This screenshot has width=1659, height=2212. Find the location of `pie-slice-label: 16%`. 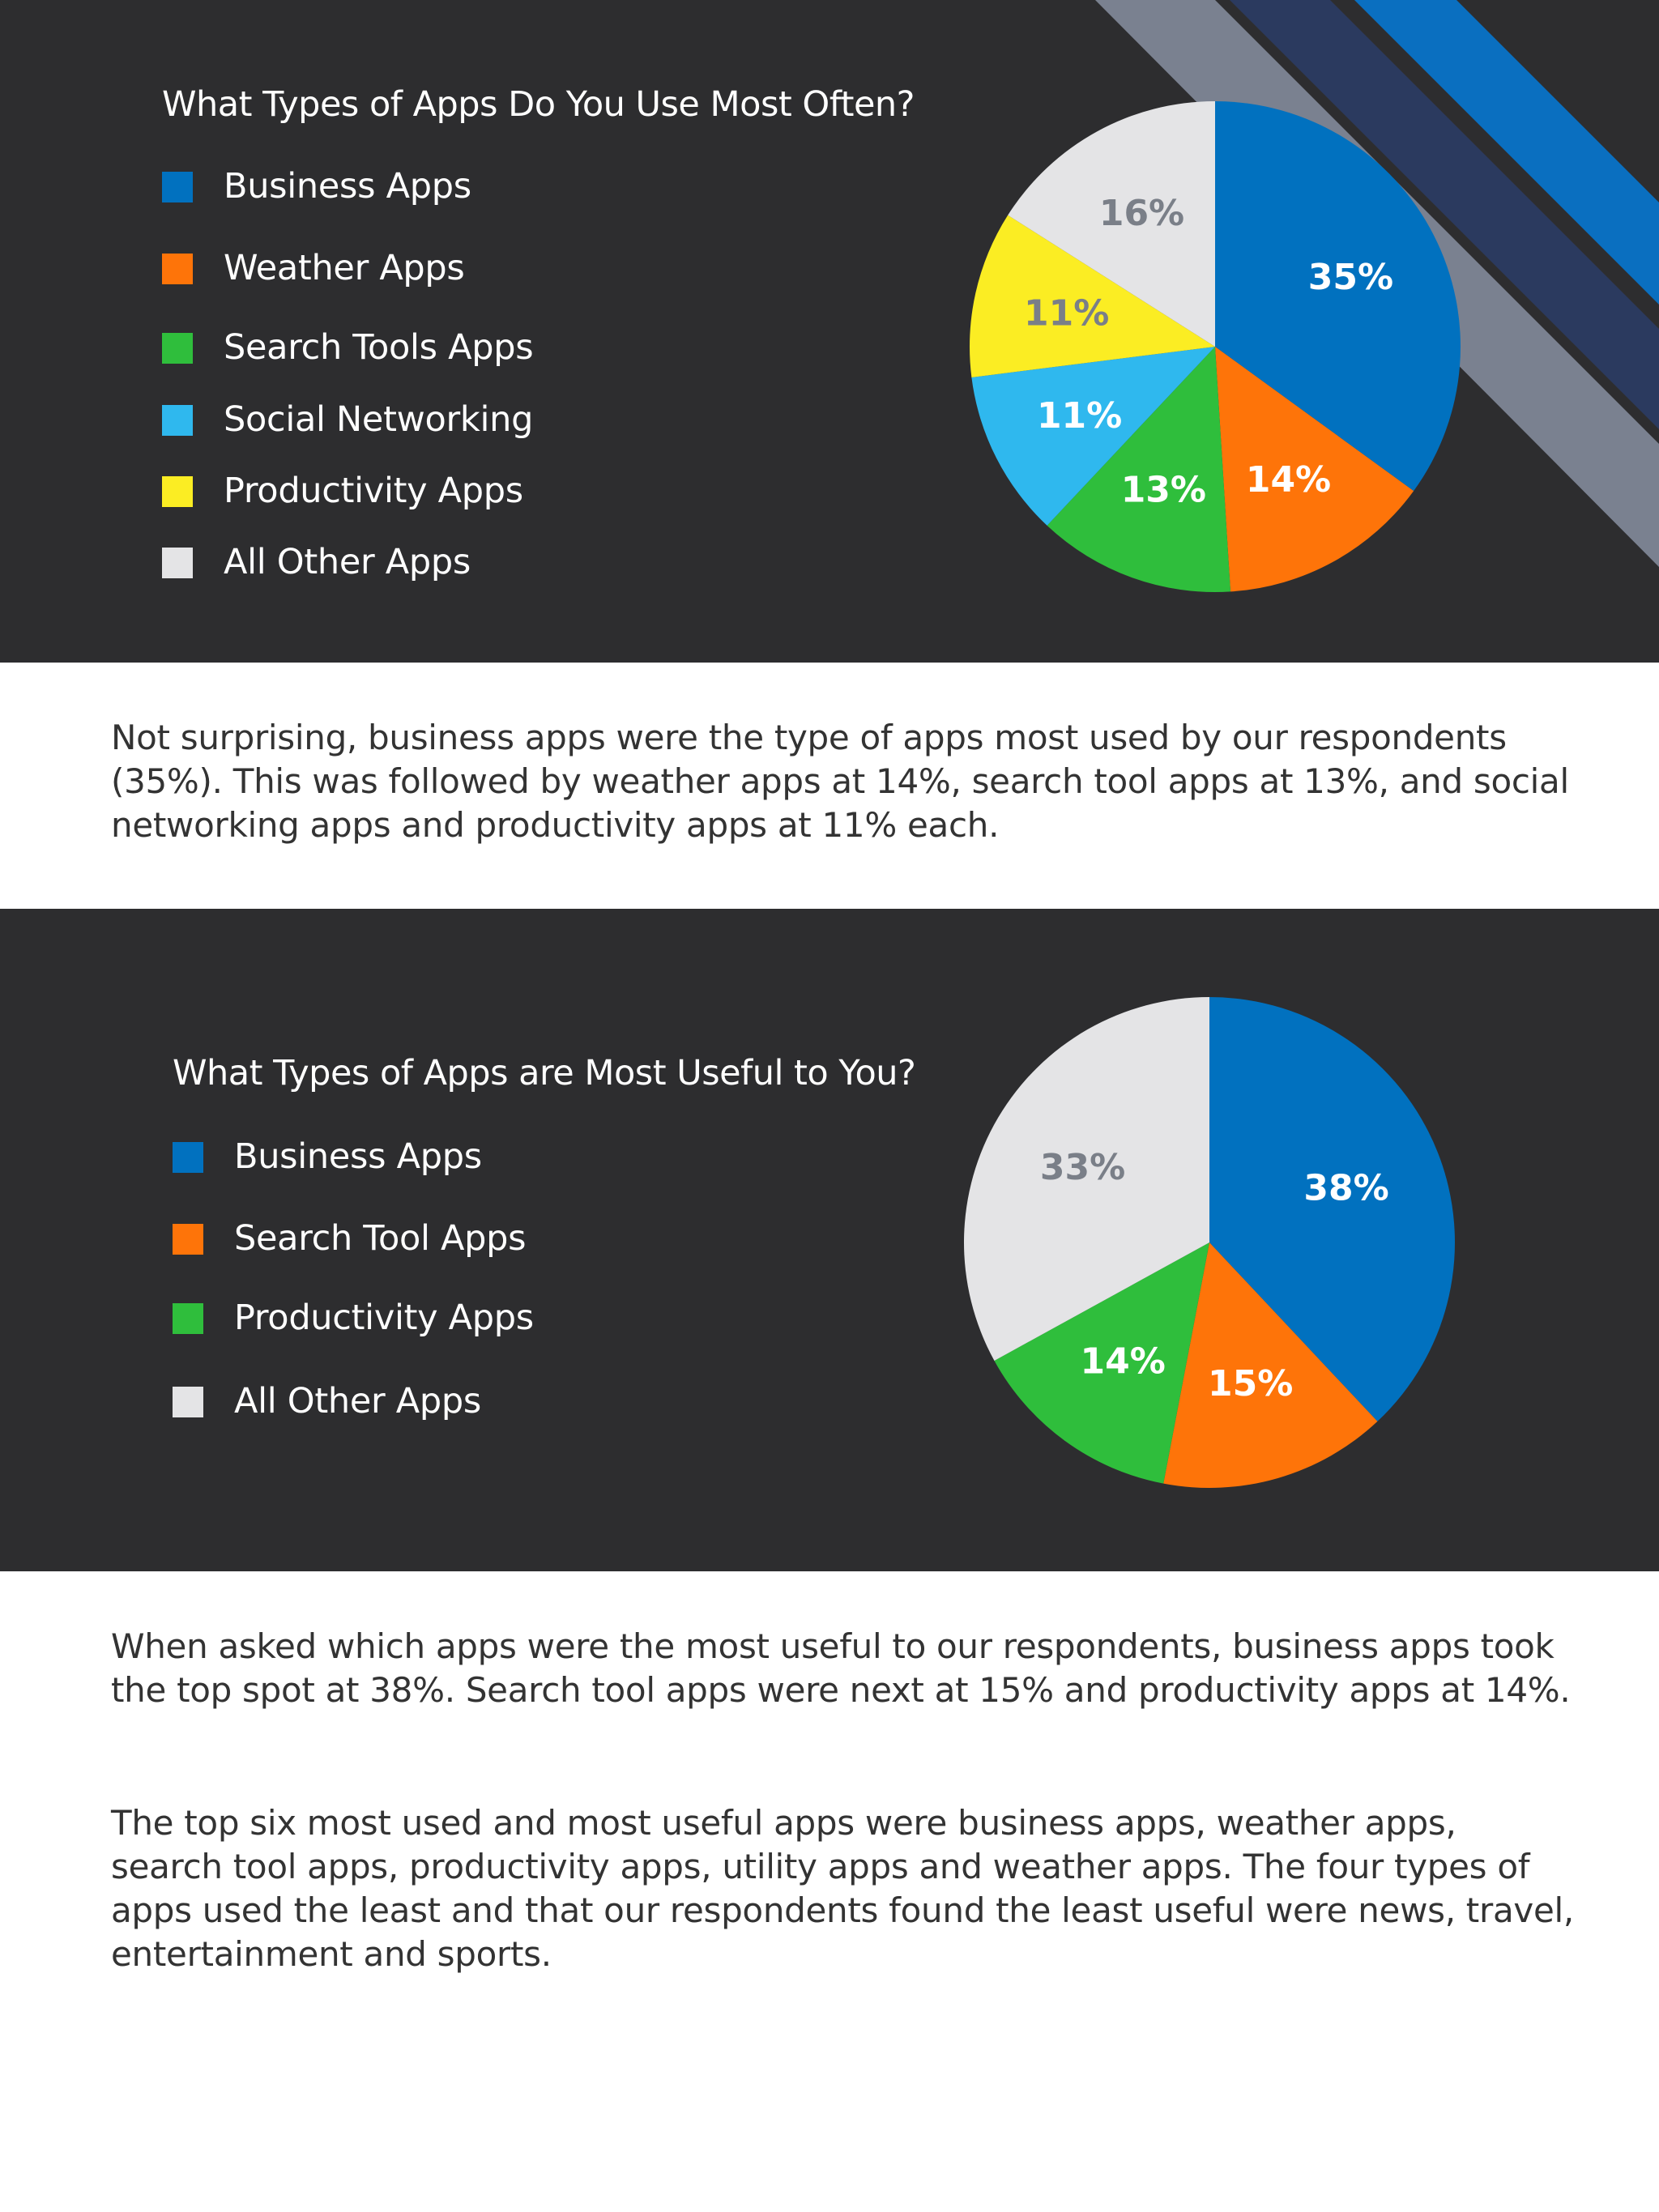

pie-slice-label: 16% is located at coordinates (1141, 213).